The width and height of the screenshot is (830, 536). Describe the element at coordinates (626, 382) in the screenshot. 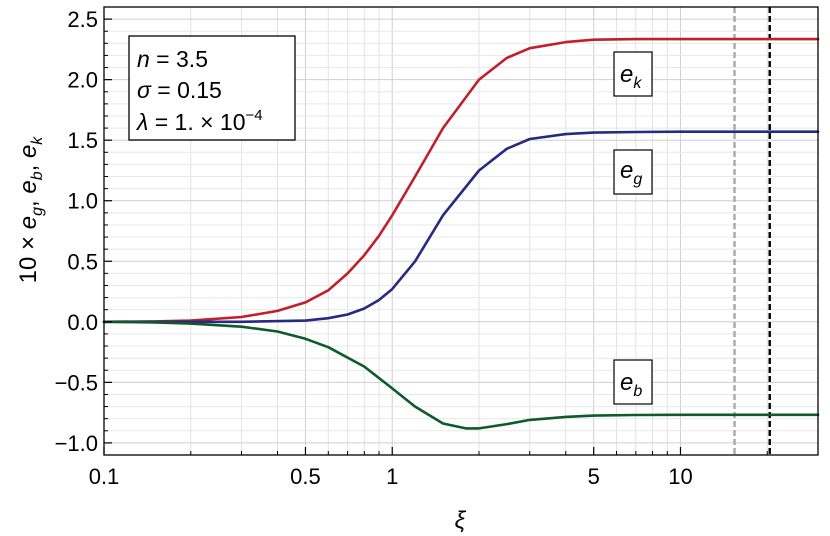

I see `series-label-eb-base: e` at that location.